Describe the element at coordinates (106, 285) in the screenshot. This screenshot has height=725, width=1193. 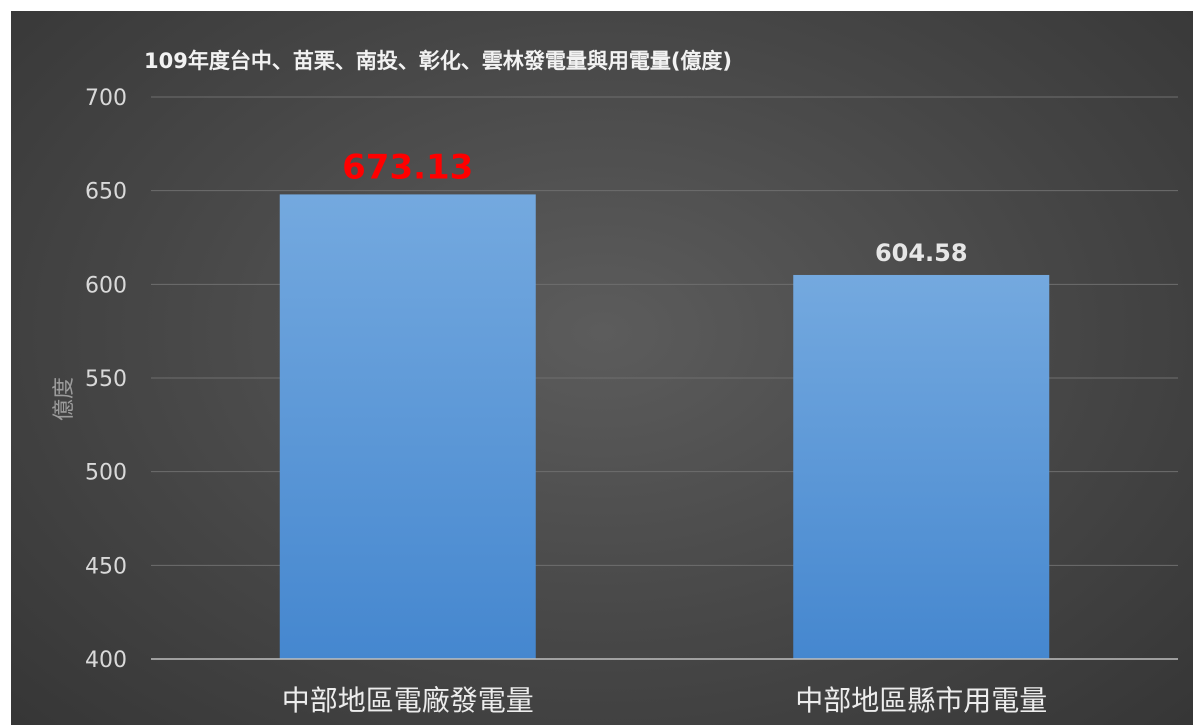
I see `y-tick-label: 600` at that location.